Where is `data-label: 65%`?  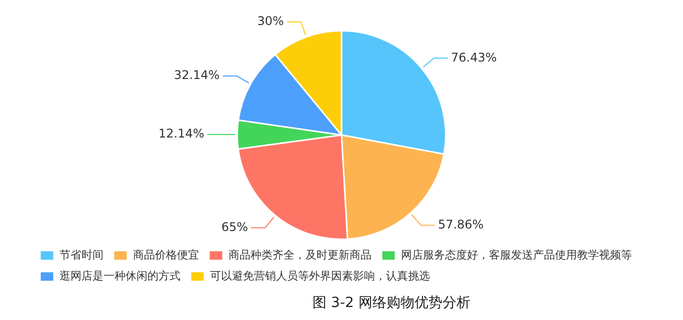 data-label: 65% is located at coordinates (234, 227).